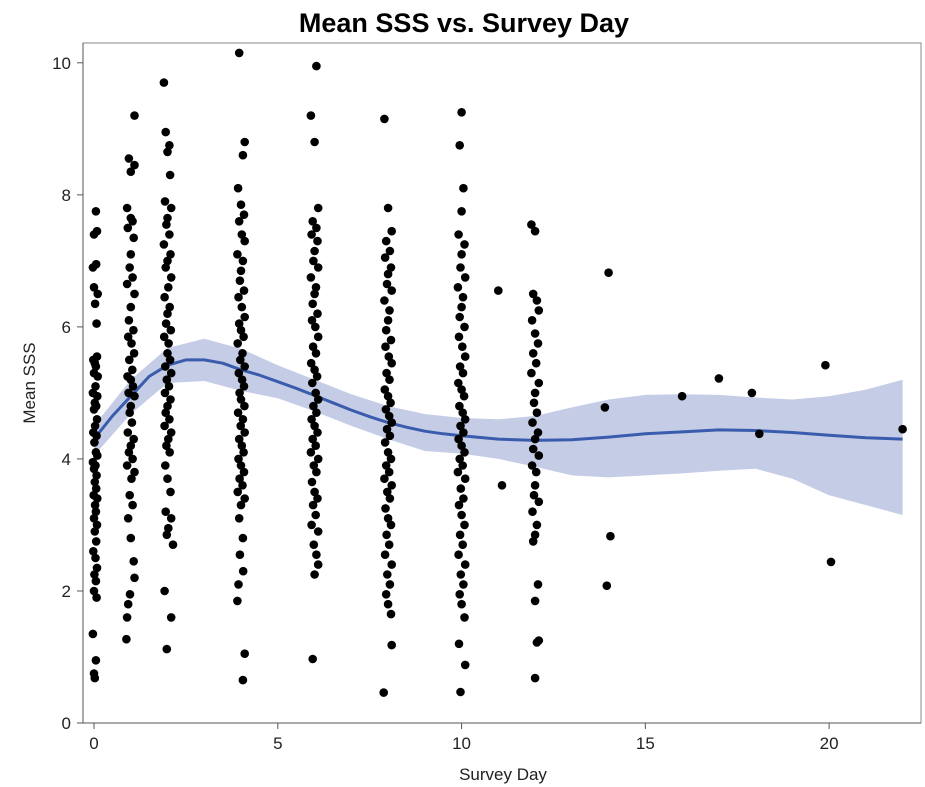  Describe the element at coordinates (66, 195) in the screenshot. I see `y-tick-label: 8` at that location.